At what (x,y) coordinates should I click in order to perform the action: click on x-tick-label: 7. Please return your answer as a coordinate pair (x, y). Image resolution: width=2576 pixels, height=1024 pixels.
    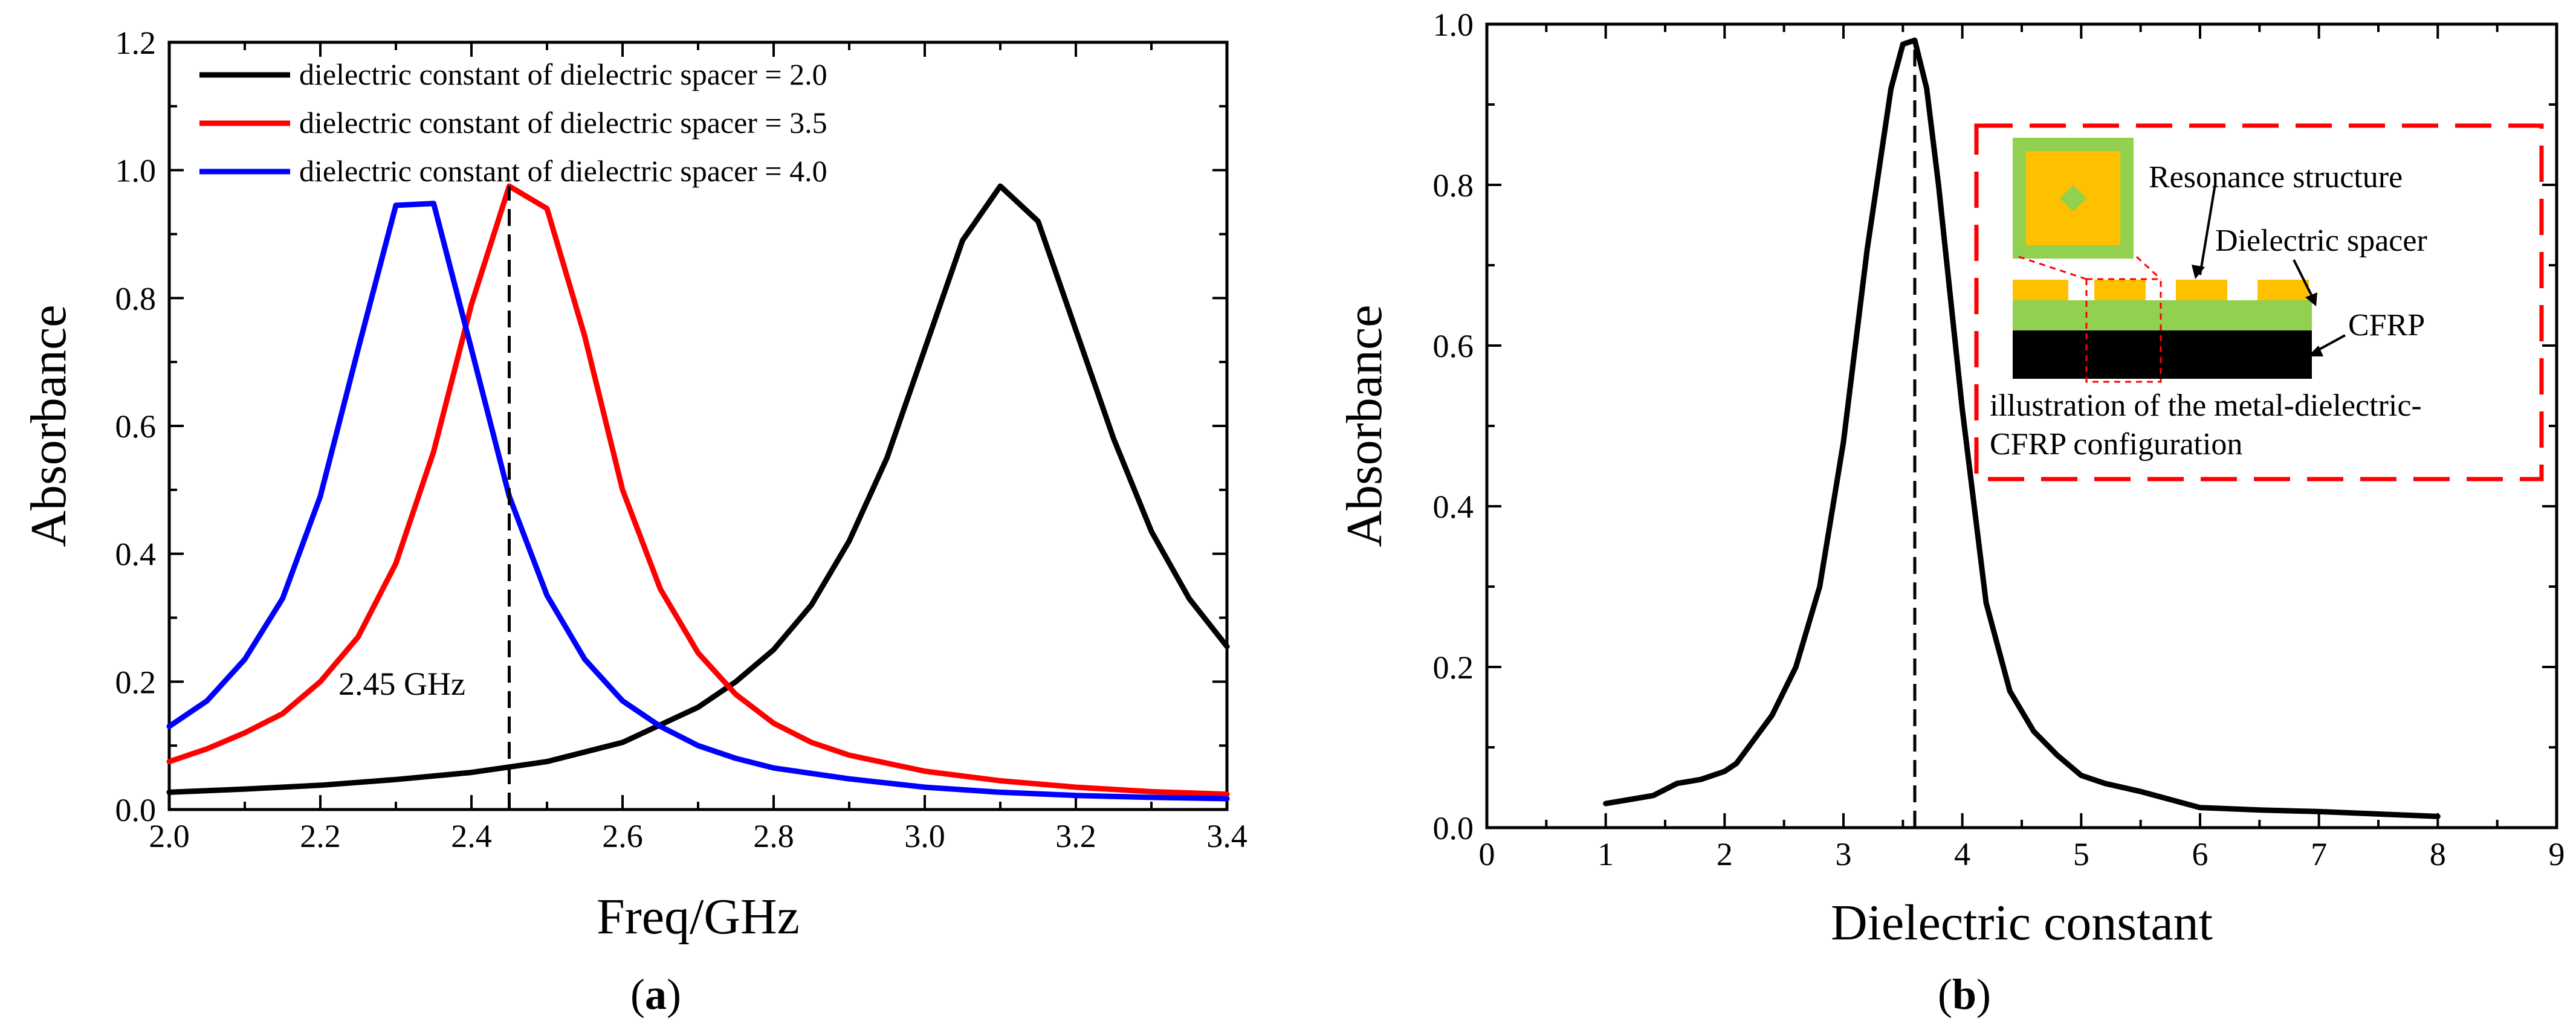
    Looking at the image, I should click on (2319, 854).